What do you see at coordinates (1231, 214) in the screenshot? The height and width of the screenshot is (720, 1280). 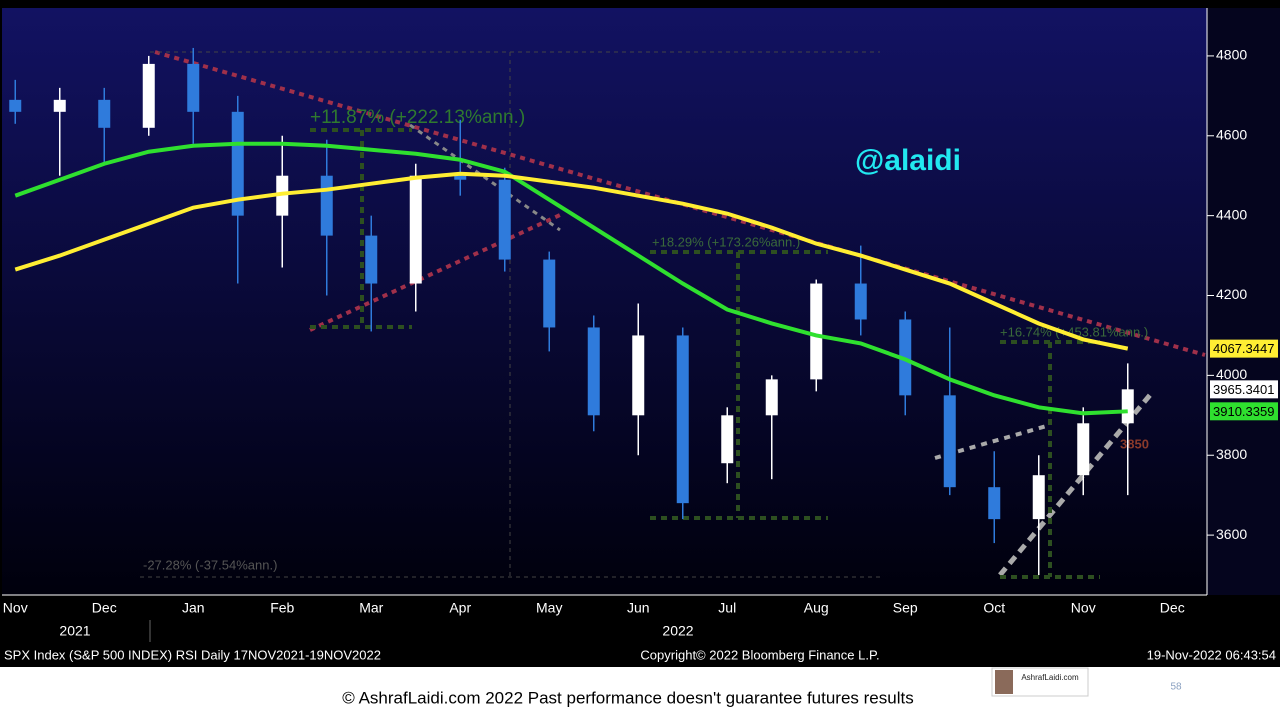 I see `y-tick-label: 4400` at bounding box center [1231, 214].